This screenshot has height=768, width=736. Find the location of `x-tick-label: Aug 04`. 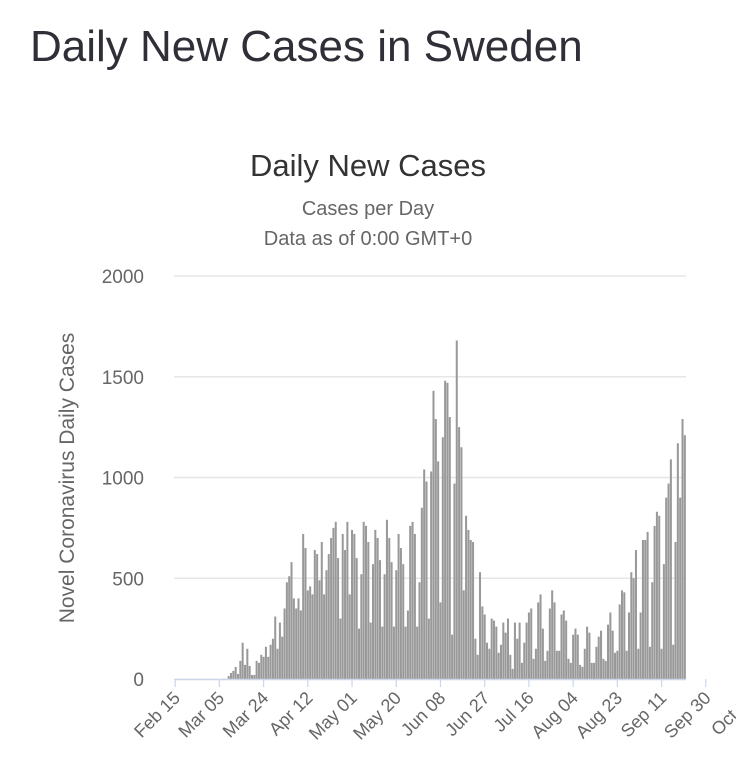

x-tick-label: Aug 04 is located at coordinates (554, 715).